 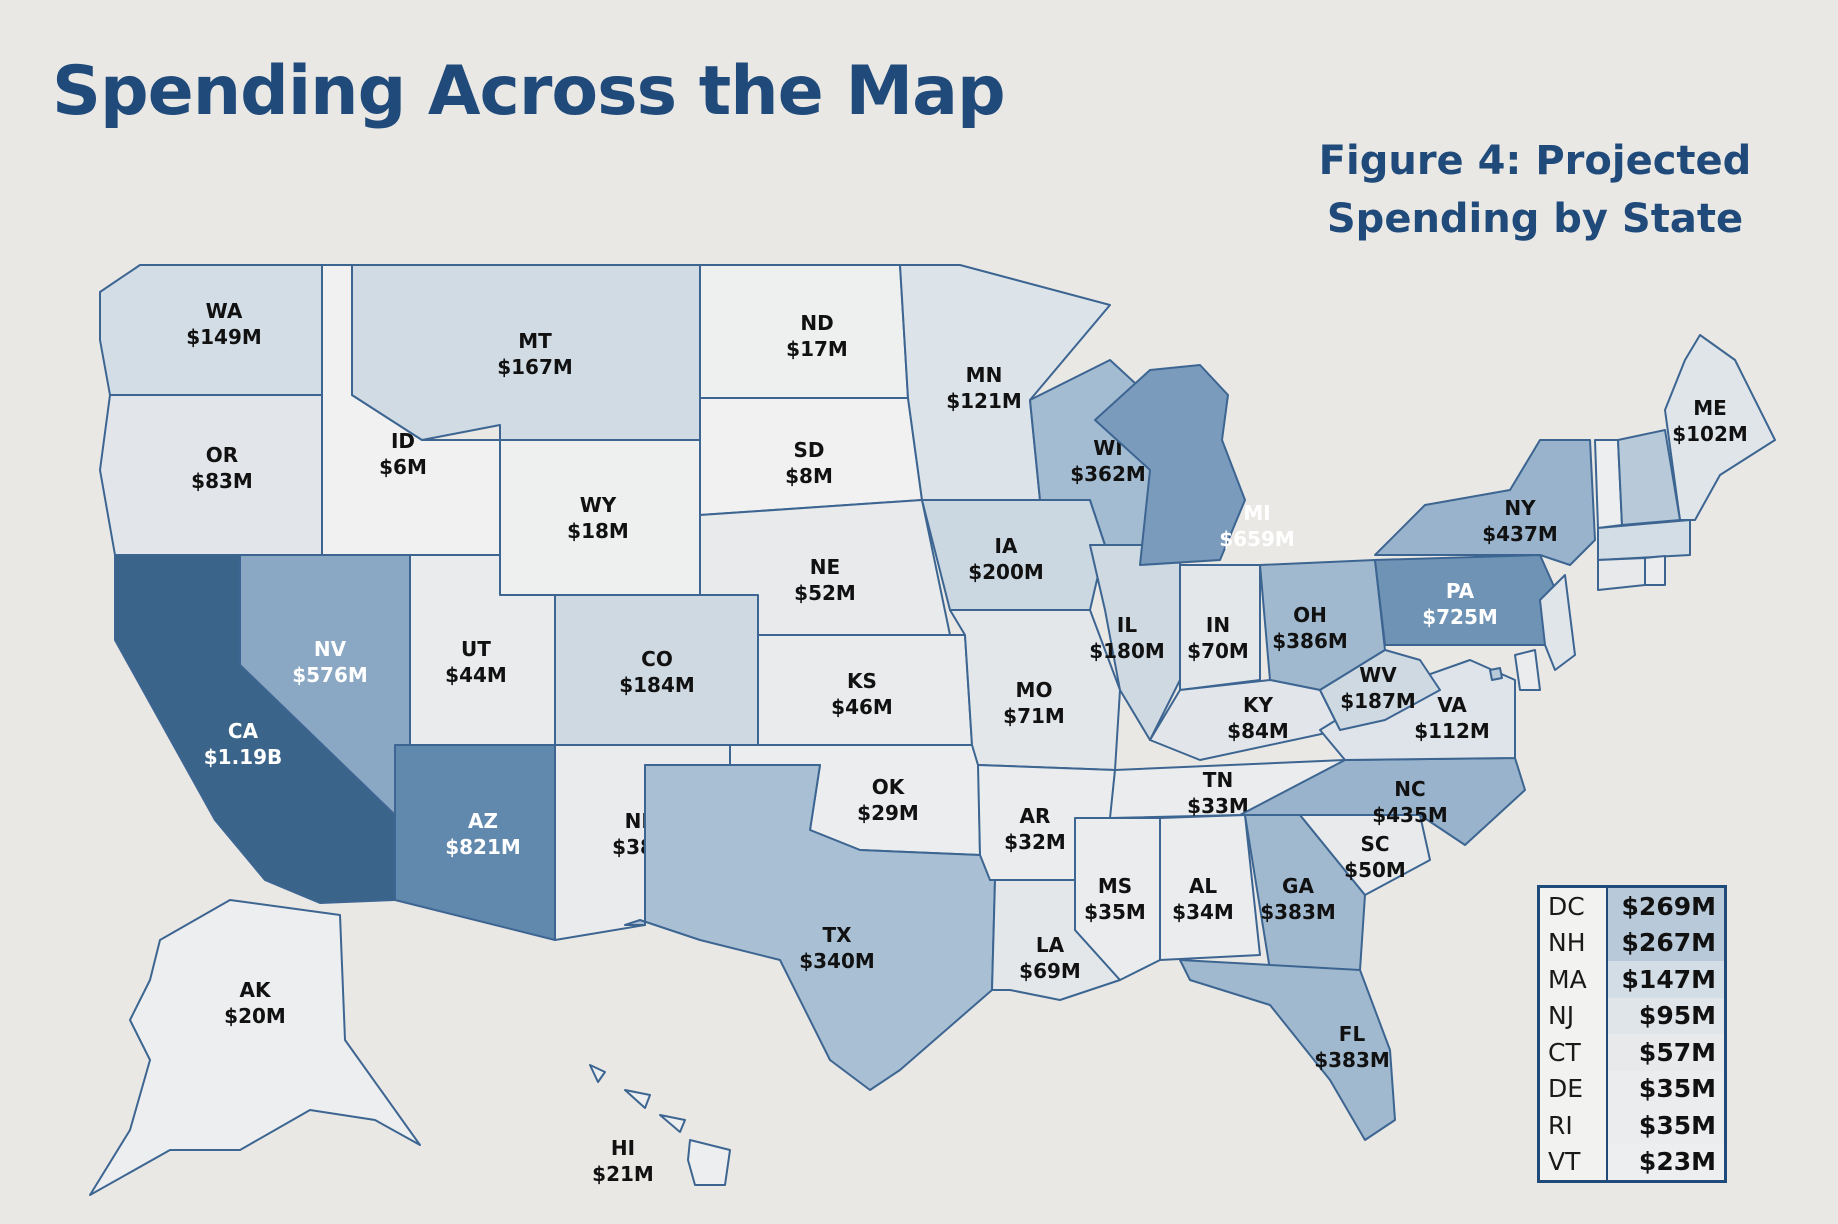 What do you see at coordinates (1665, 906) in the screenshot?
I see `legend-state-value: $269M` at bounding box center [1665, 906].